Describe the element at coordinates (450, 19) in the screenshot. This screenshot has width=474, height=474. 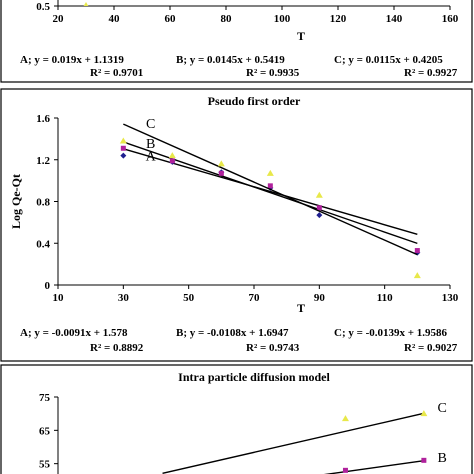
I see `x-tick-label: 160` at that location.